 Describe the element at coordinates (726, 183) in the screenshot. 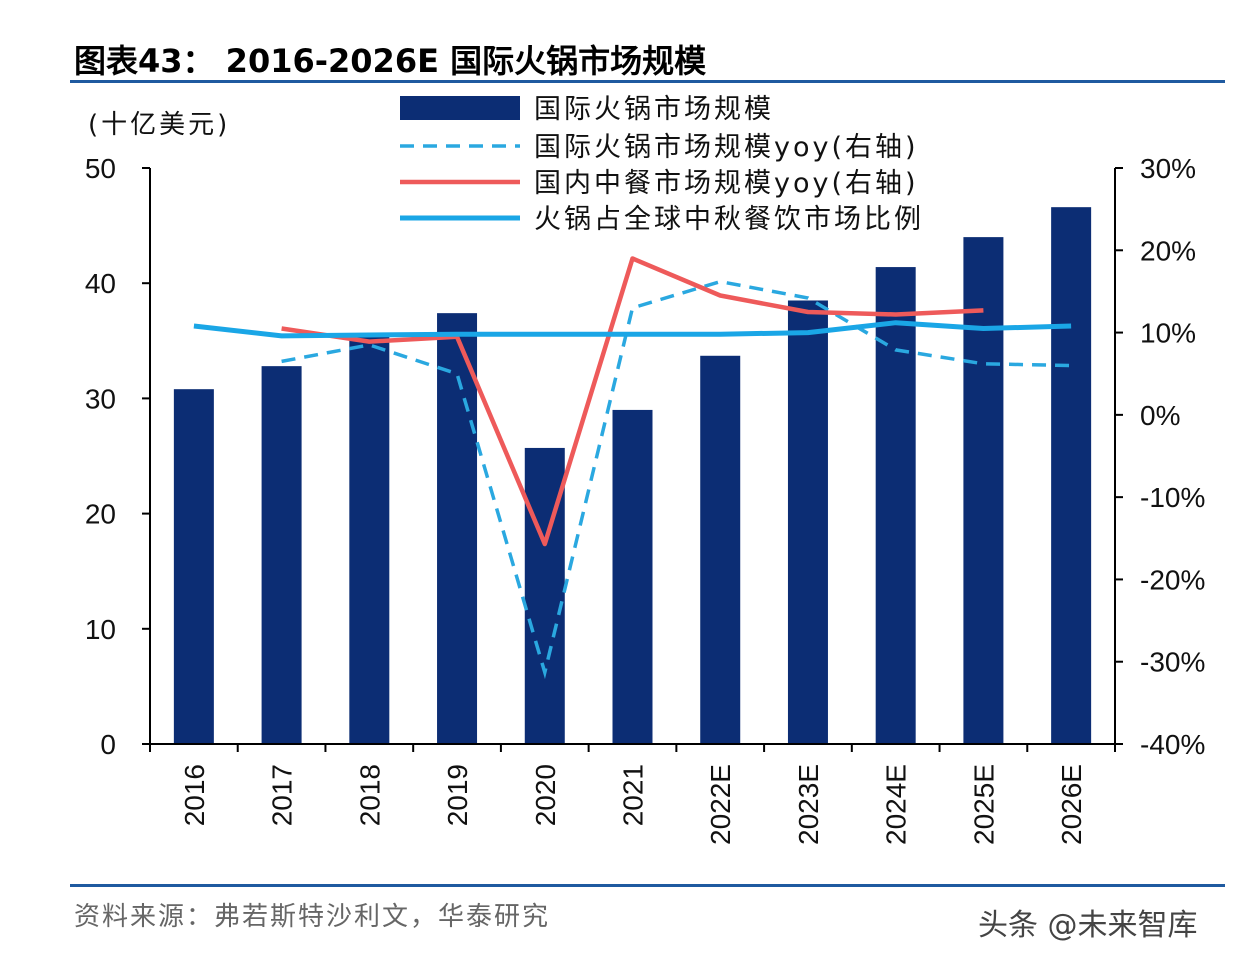

I see `legend-label-chinese-yoy: 国内中餐市场规模yoy(右轴)` at that location.